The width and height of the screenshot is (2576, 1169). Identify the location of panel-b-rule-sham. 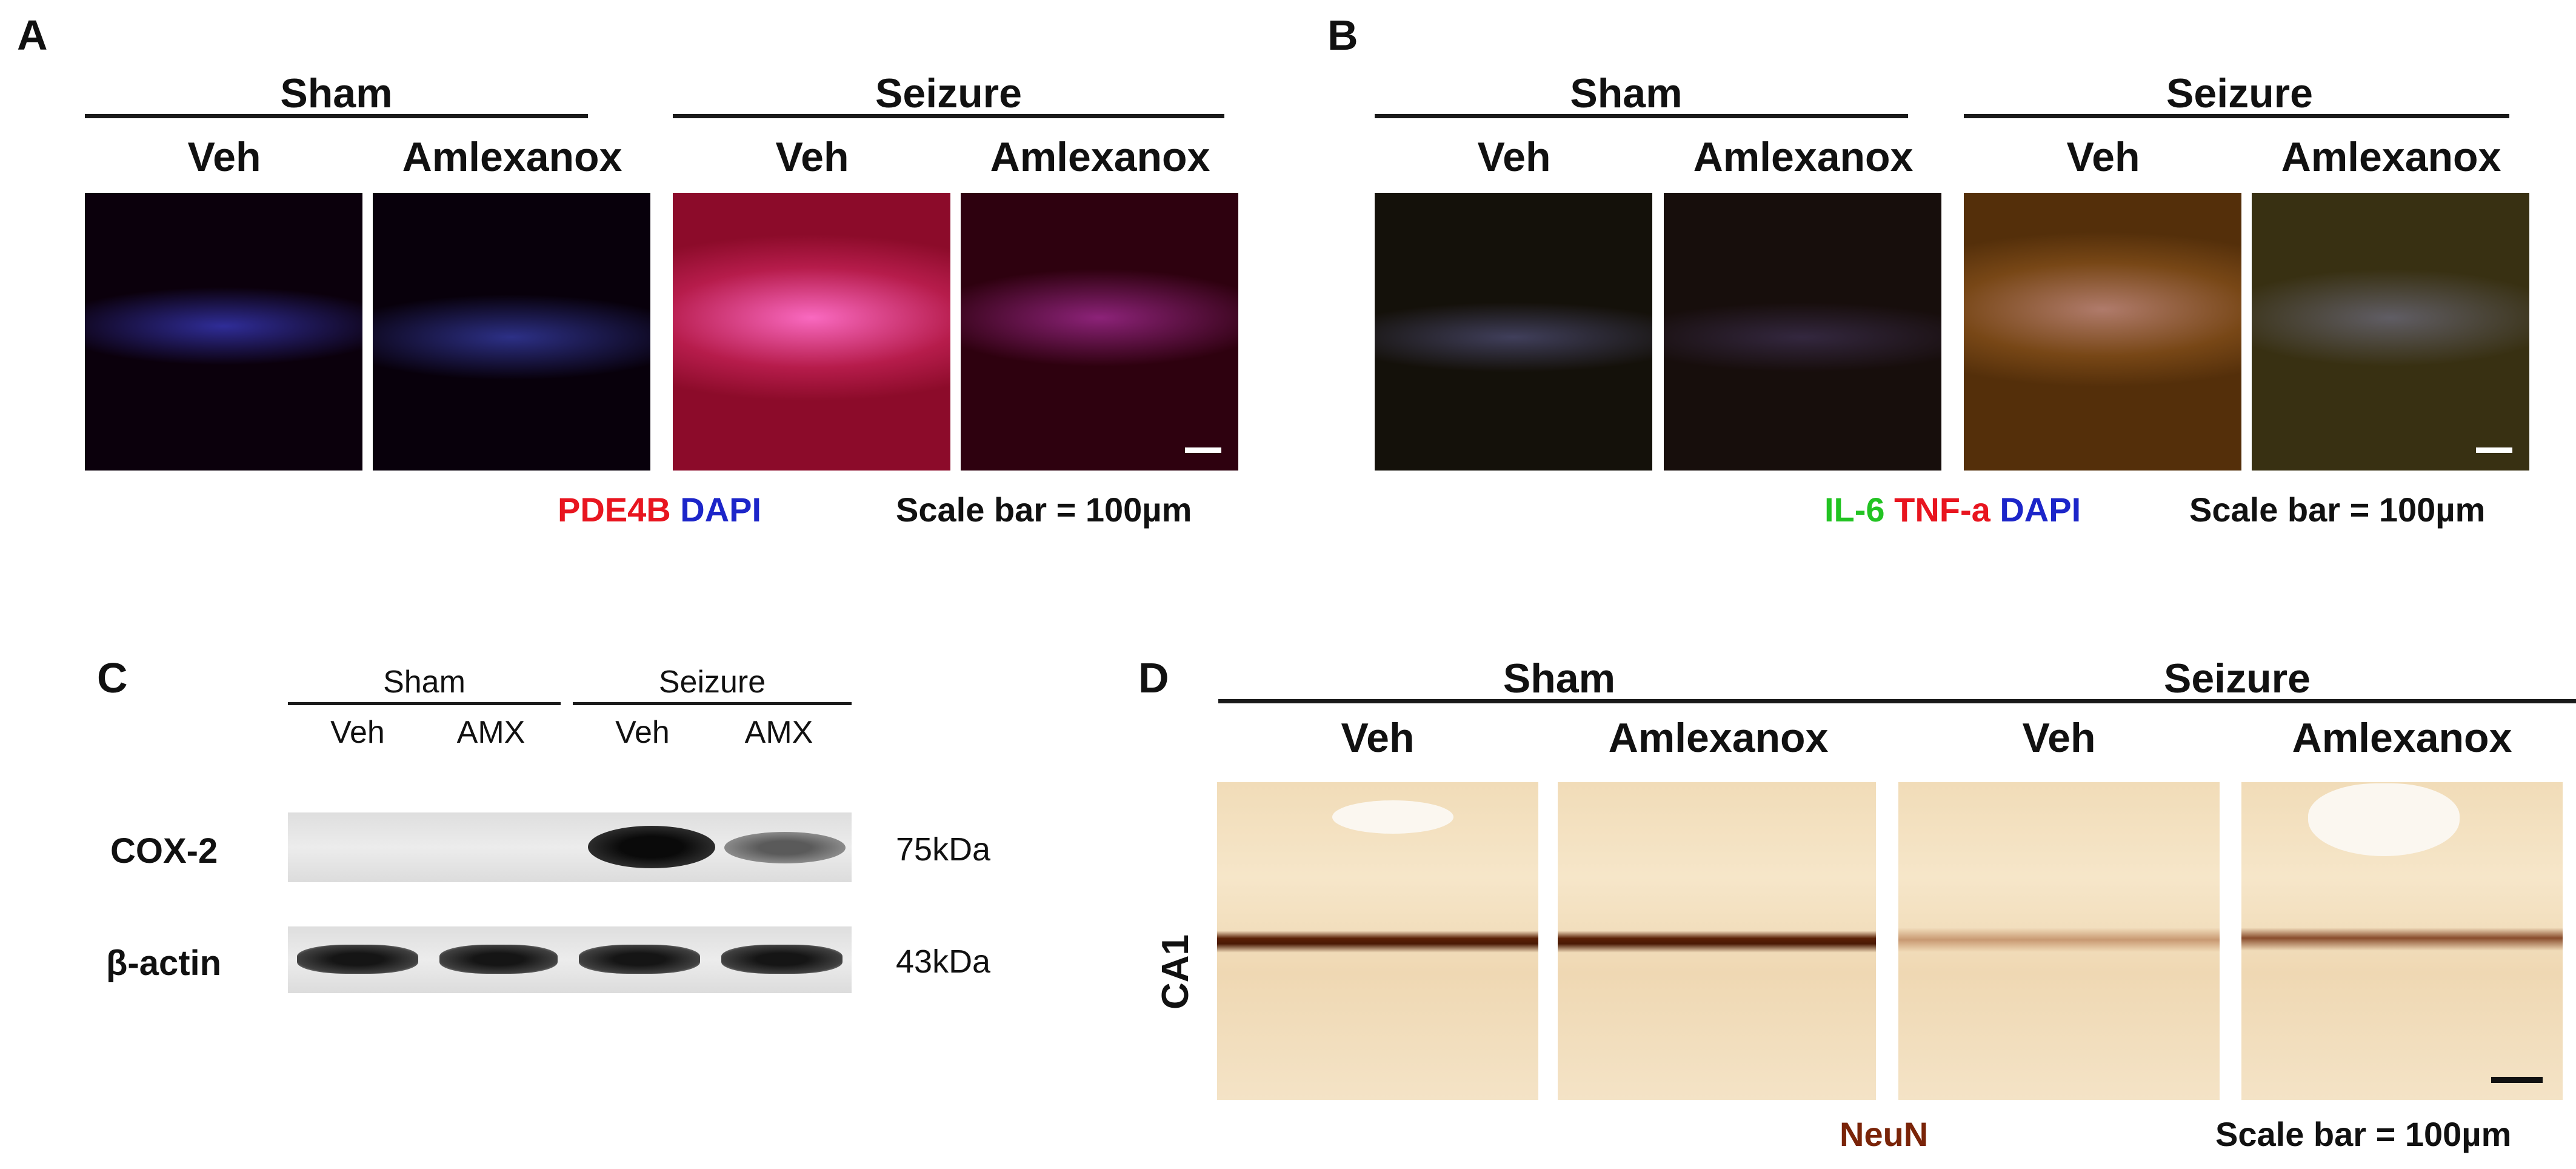
(1642, 116).